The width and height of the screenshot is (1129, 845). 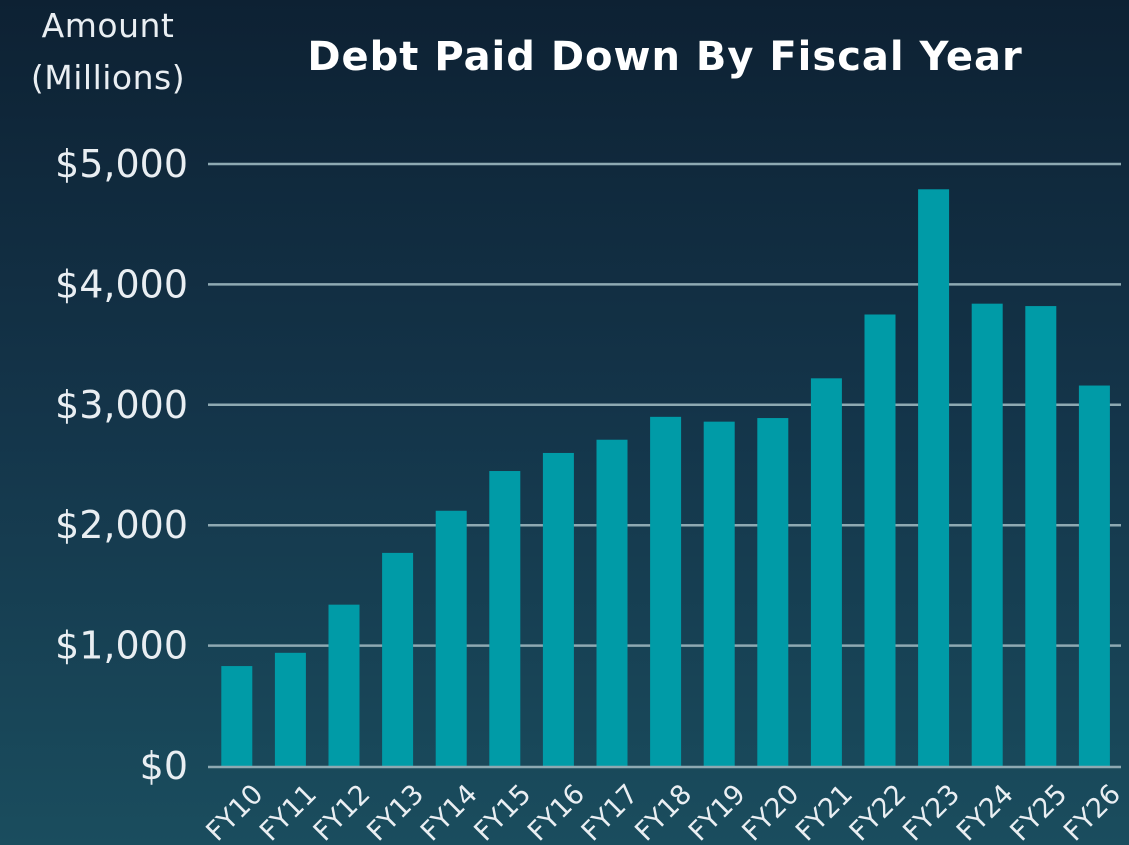 I want to click on y-tick-label: $4,000, so click(x=121, y=284).